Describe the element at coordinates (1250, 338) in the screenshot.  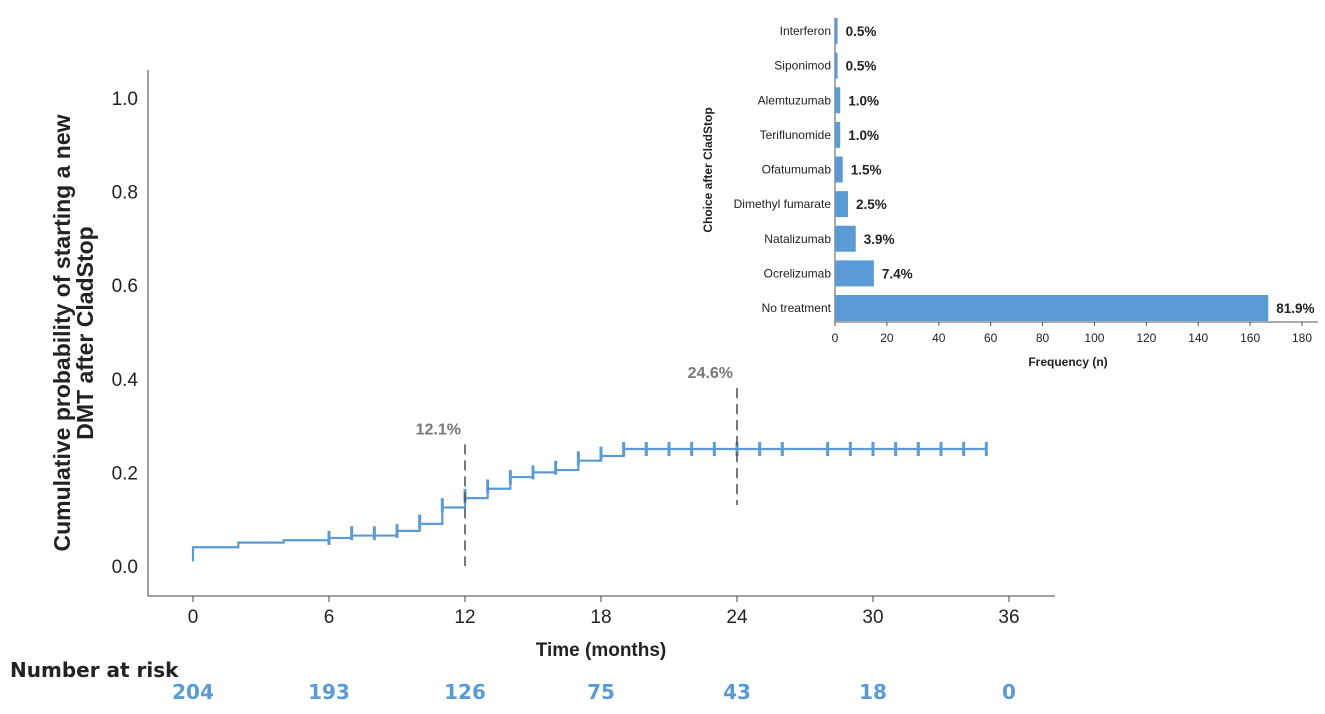
I see `inset-x-tick-label: 160` at that location.